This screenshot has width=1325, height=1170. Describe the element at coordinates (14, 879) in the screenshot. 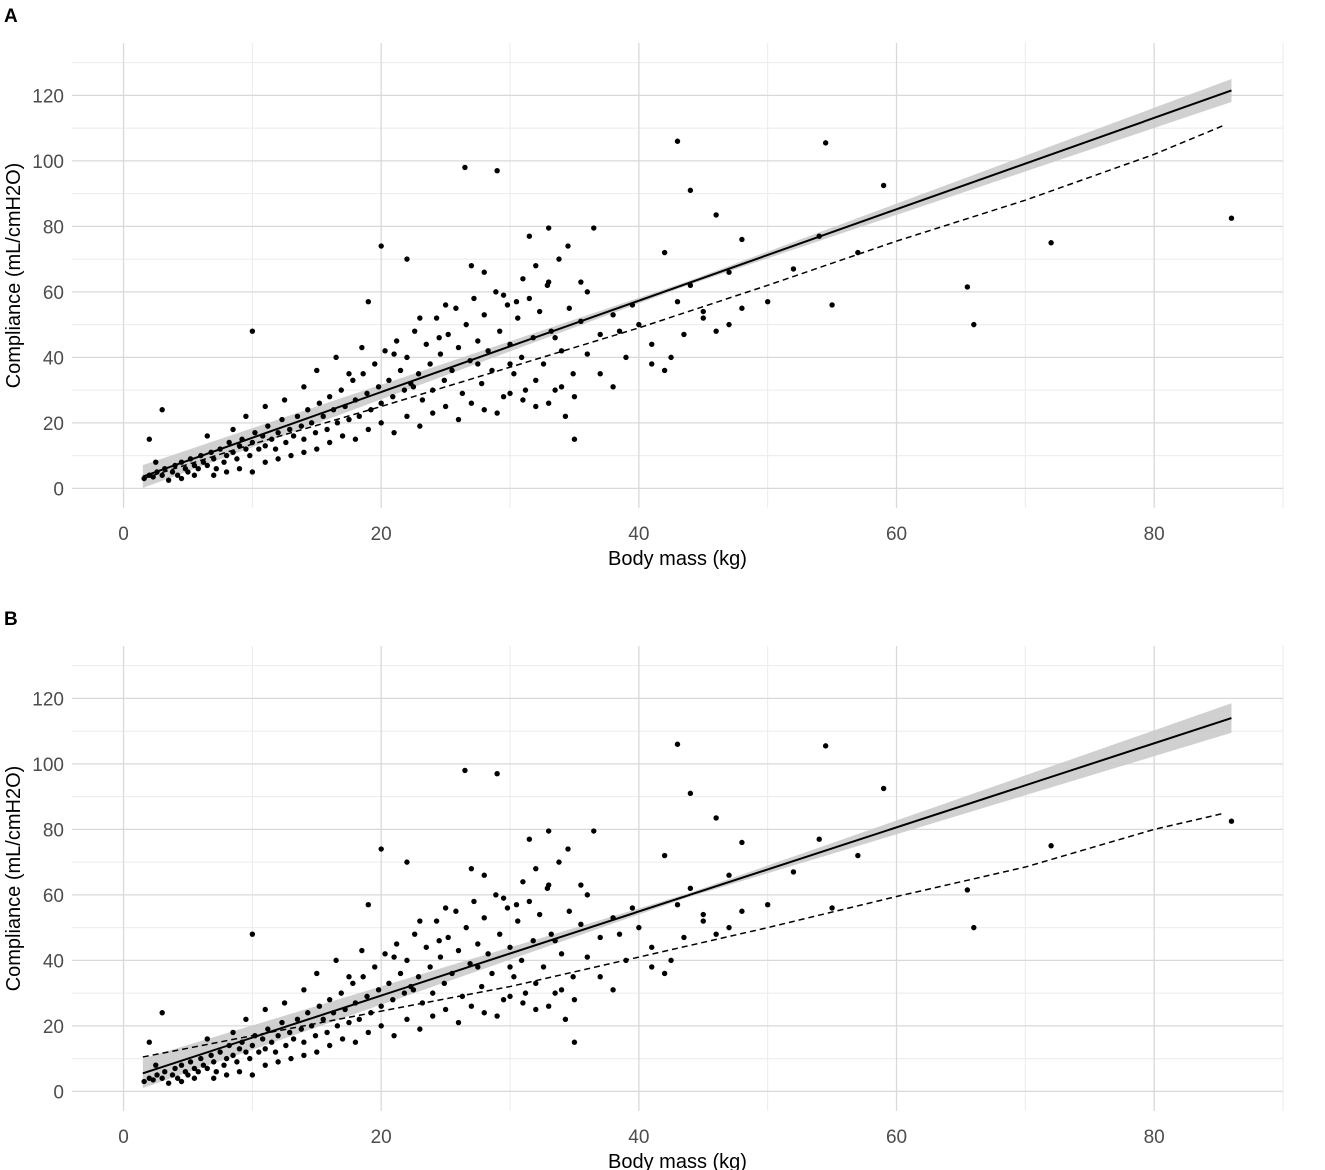

I see `y-axis-title: Compliance (mL/cmH2O)` at that location.